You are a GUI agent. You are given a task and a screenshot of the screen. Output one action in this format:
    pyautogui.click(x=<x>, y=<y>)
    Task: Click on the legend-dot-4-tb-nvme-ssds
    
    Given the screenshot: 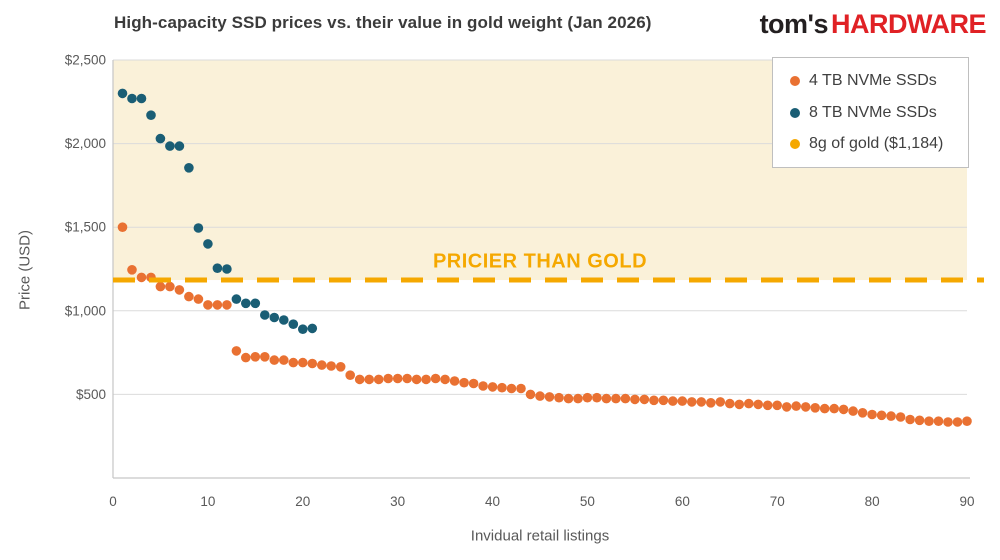 What is the action you would take?
    pyautogui.click(x=795, y=80)
    